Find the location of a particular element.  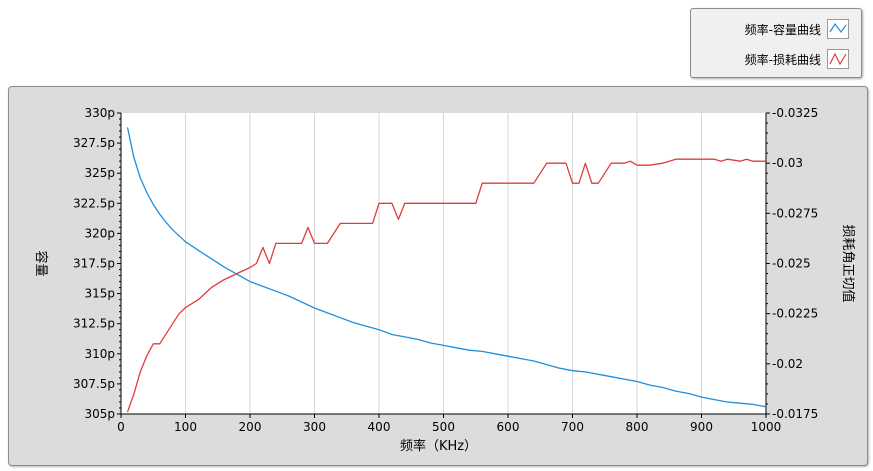

y-left-tick-label-310p: 310p is located at coordinates (99, 354).